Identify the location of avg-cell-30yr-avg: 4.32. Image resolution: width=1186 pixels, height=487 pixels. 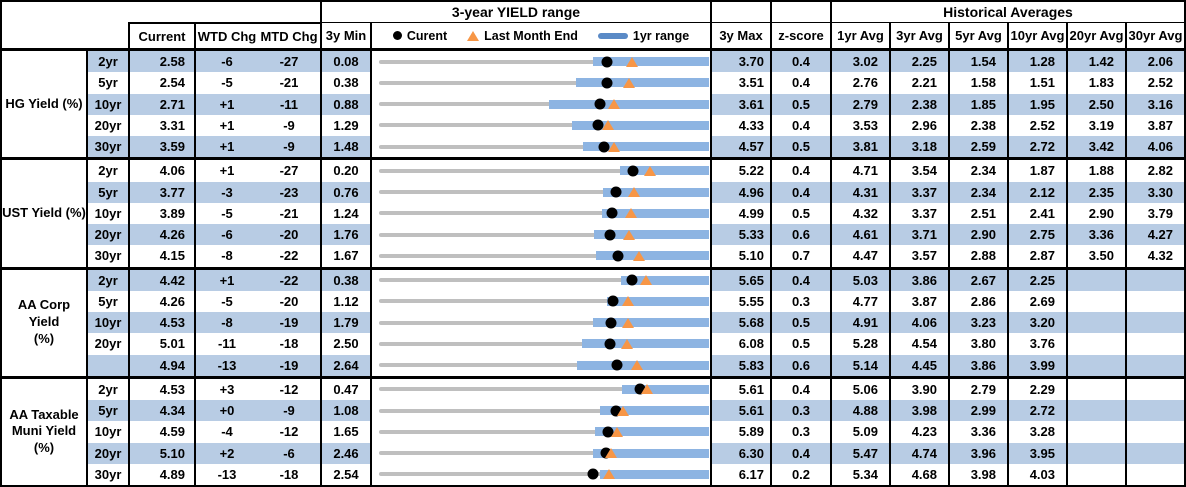
(1155, 256).